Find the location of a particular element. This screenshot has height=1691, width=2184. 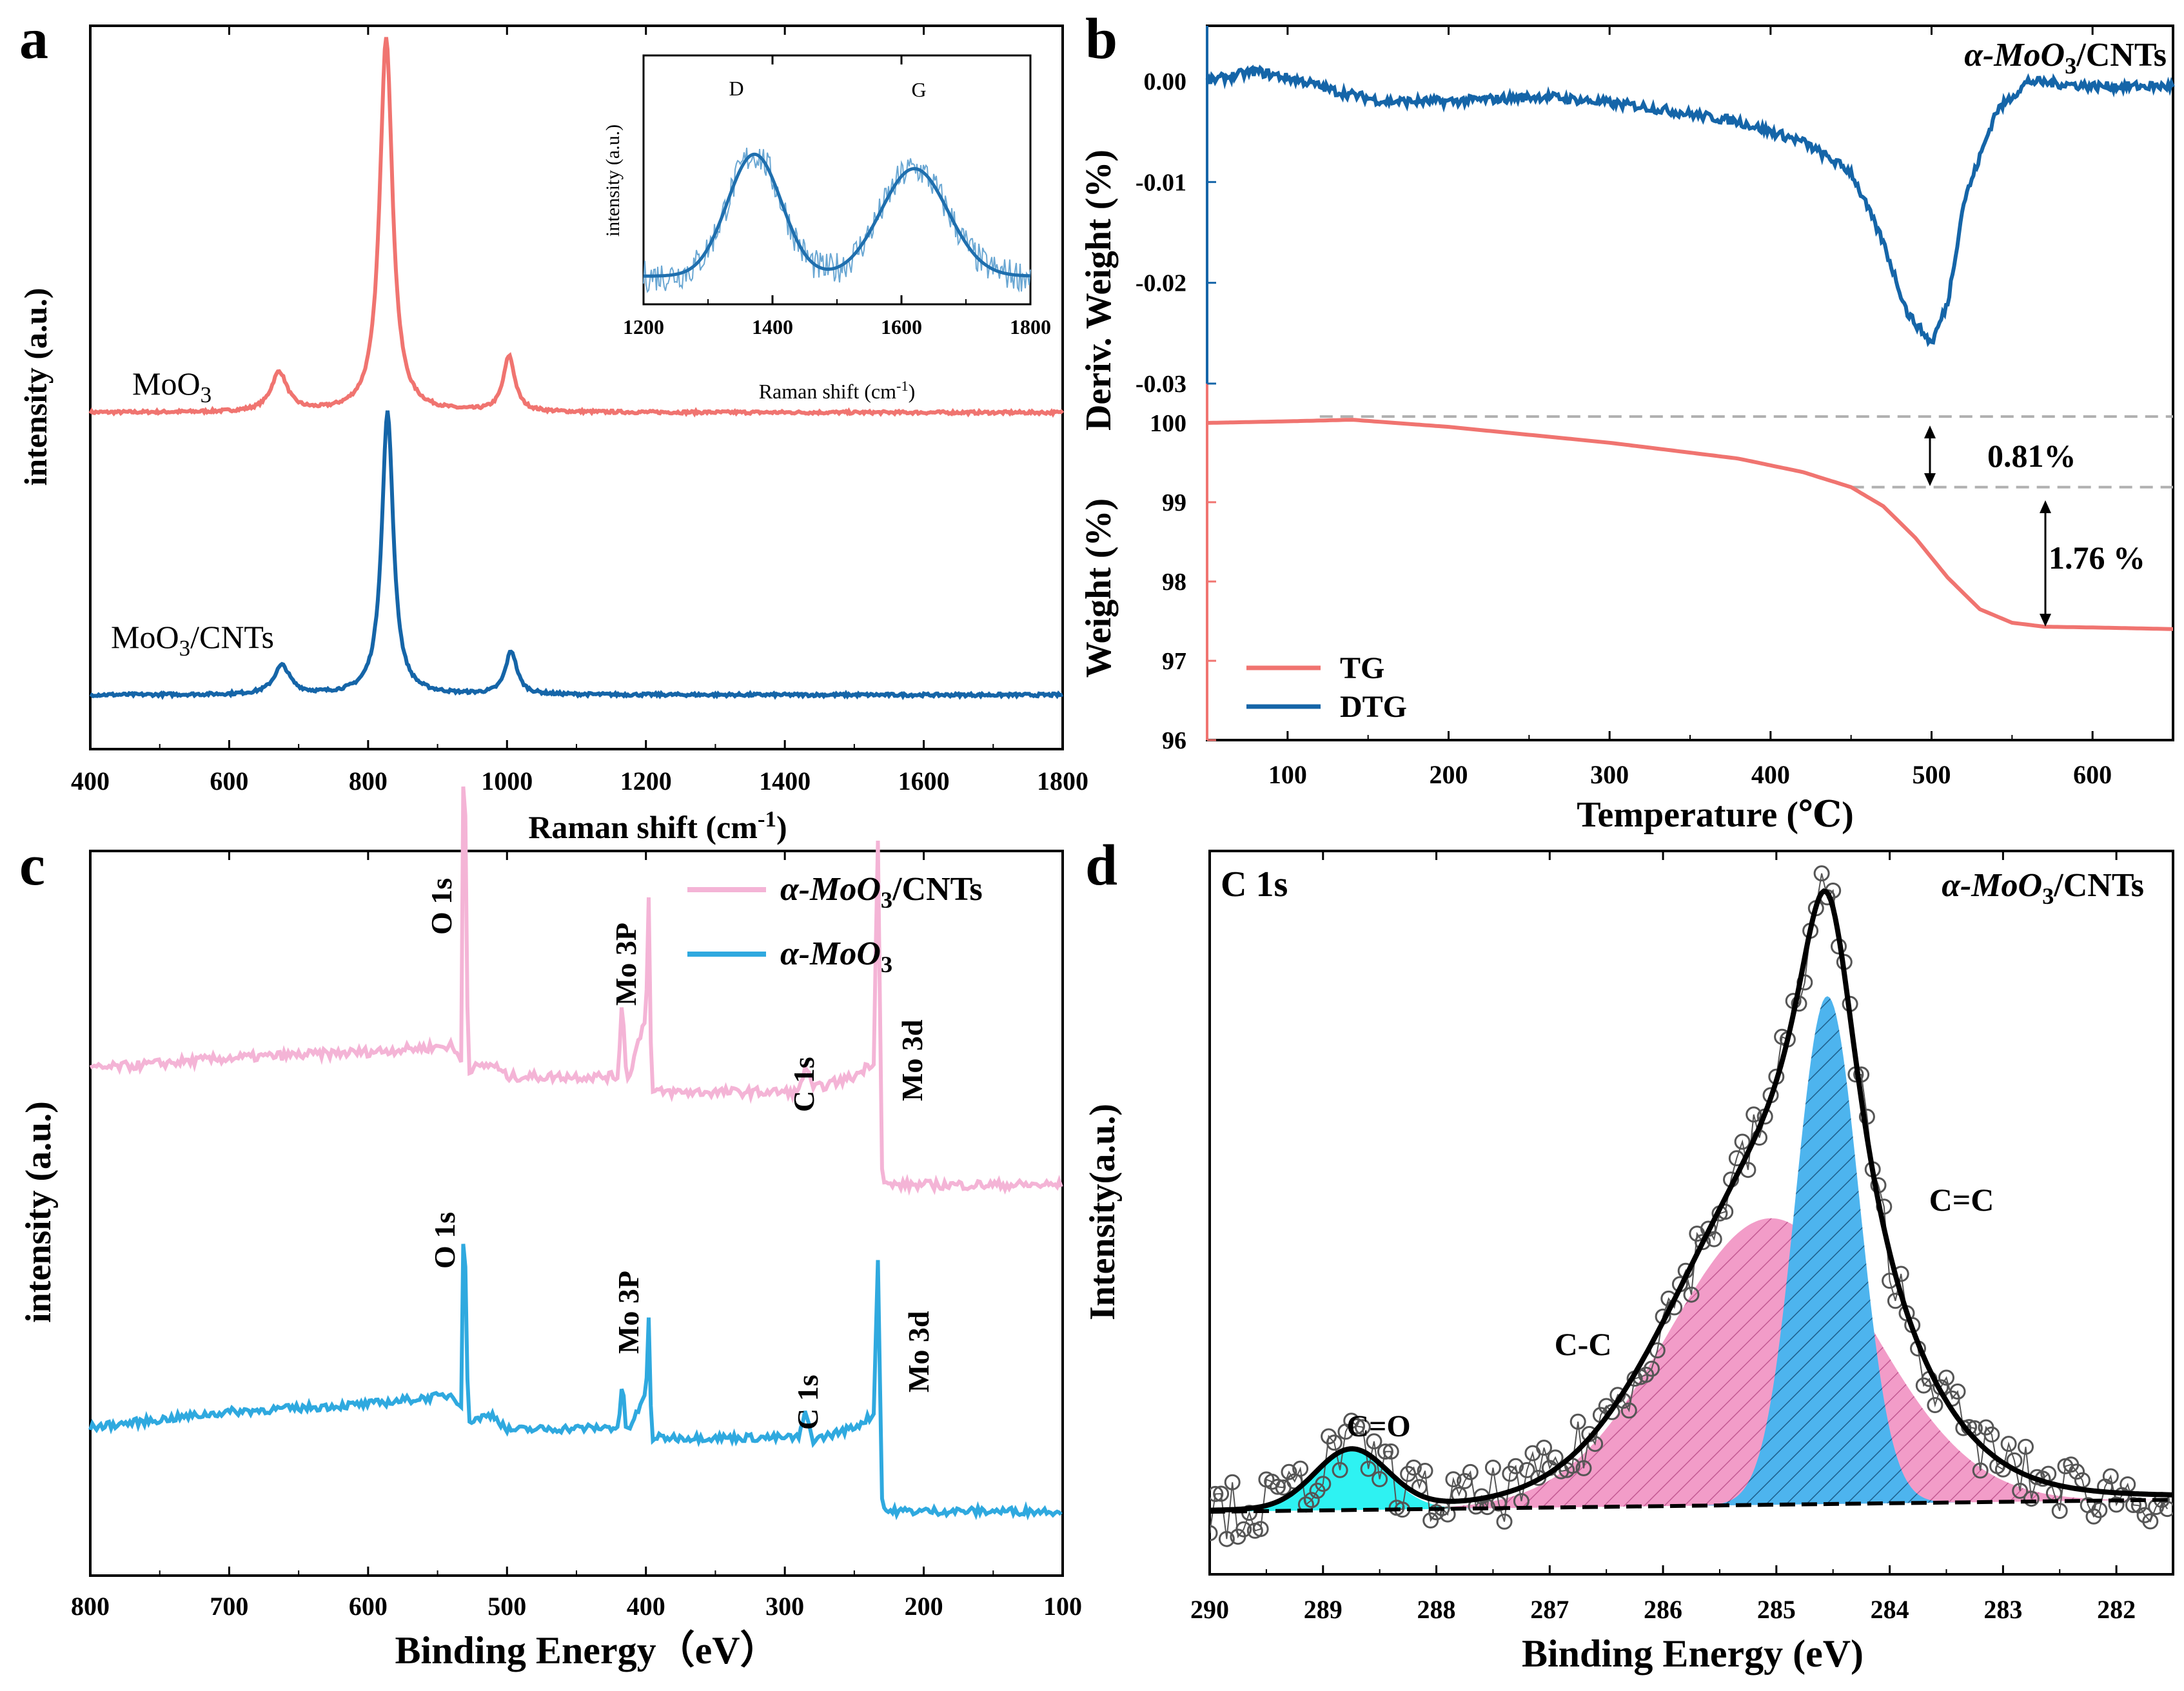

panel-d-x-tick-label: 288 is located at coordinates (1436, 1609).